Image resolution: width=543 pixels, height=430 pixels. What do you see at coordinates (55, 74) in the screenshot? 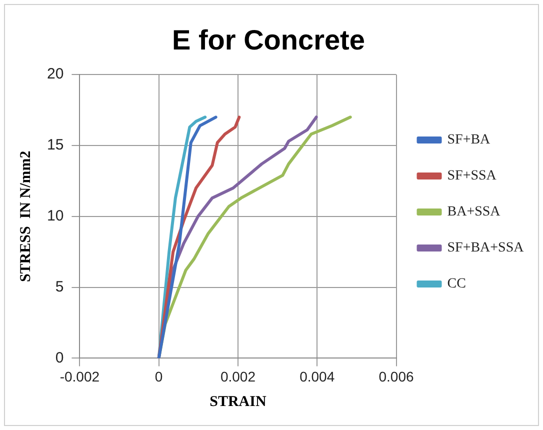
I see `y-tick-label: 20` at bounding box center [55, 74].